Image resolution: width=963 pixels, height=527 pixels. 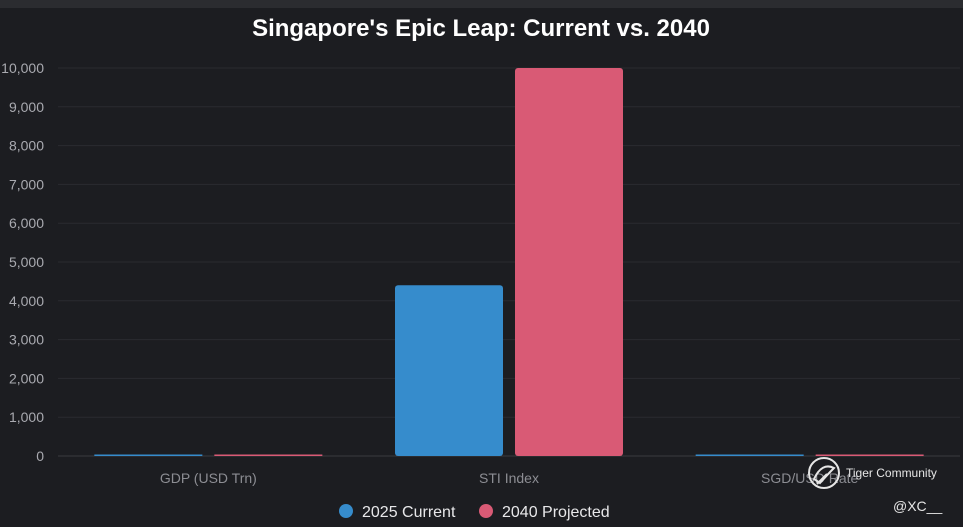 I want to click on y-tick-label: 5,000, so click(x=26, y=262).